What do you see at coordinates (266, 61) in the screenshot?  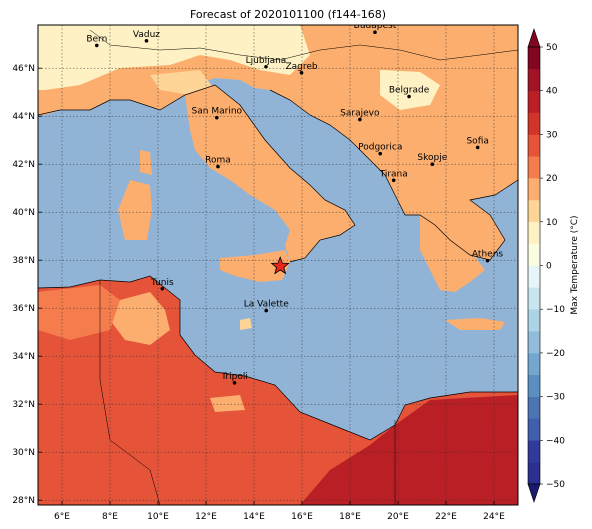 I see `city-label: Ljubljana` at bounding box center [266, 61].